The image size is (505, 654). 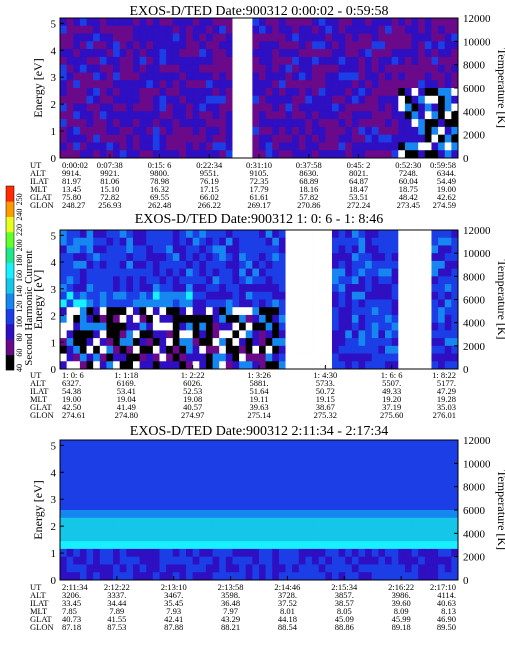 I want to click on ephemeris-value: 75.80, so click(x=71, y=197).